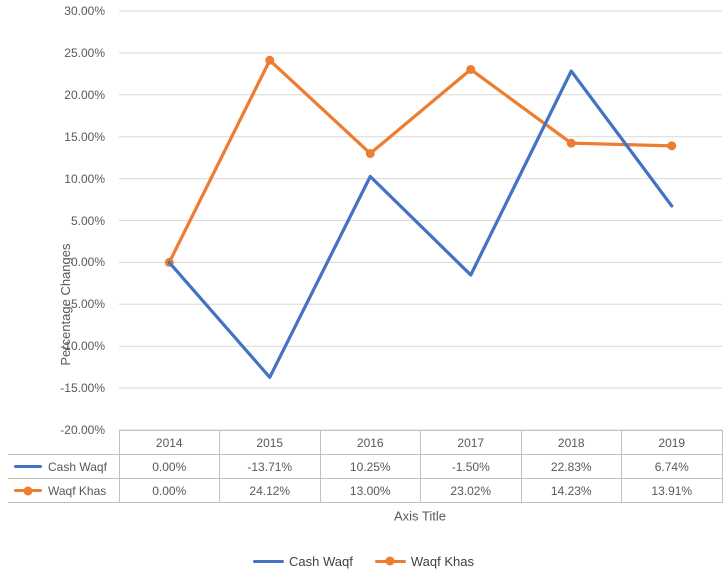 The width and height of the screenshot is (727, 576). I want to click on value-cell: 10.25%, so click(370, 466).